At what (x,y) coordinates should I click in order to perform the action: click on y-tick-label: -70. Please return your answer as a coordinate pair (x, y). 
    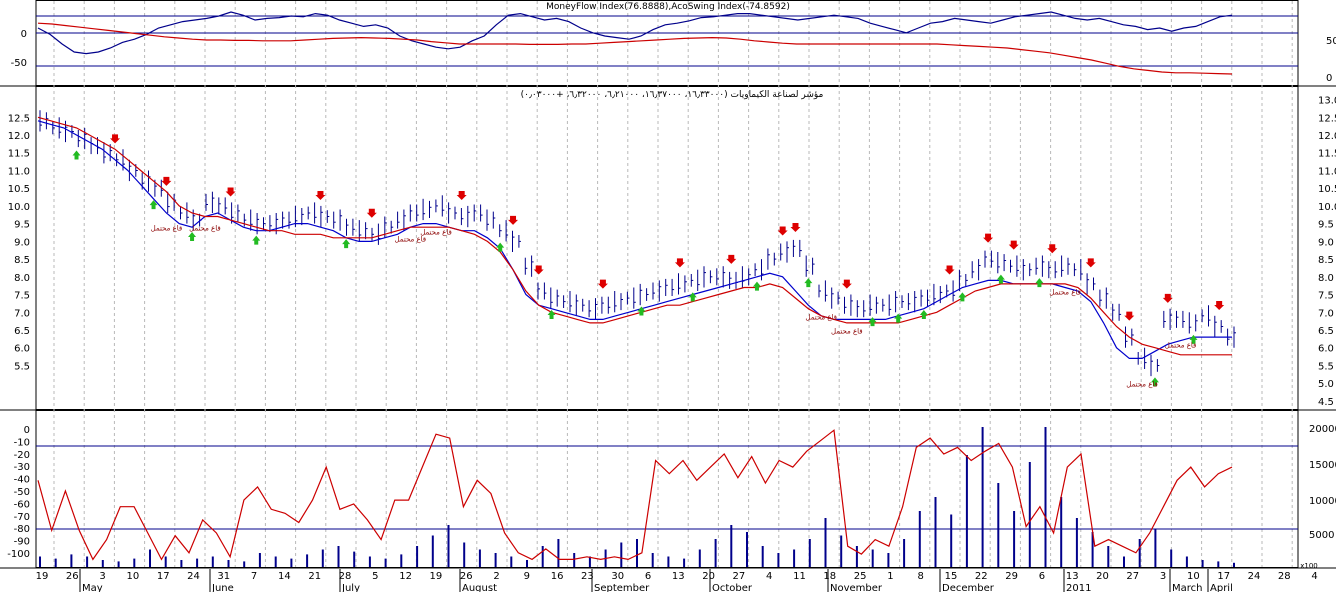
    Looking at the image, I should click on (22, 517).